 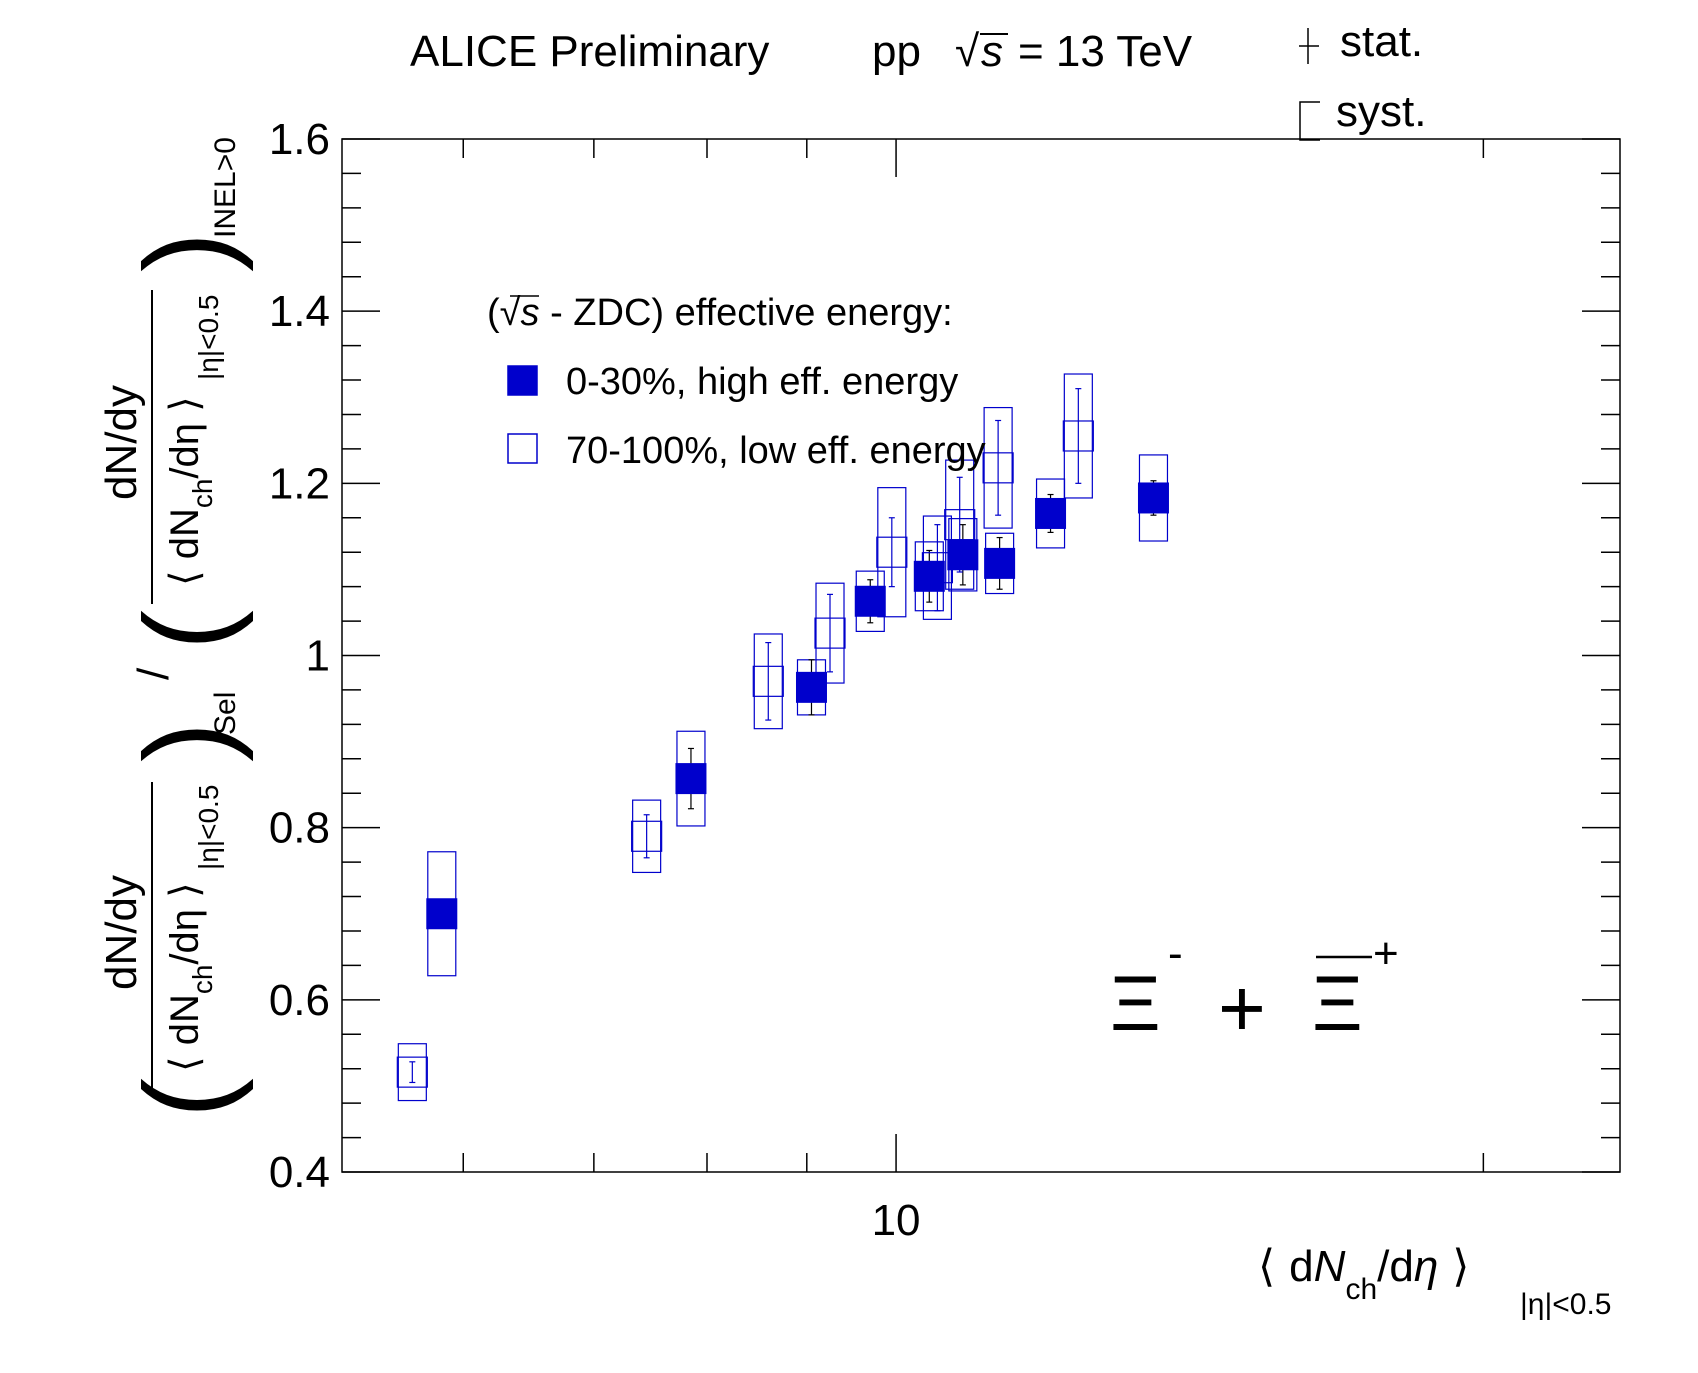 I want to click on legend-header-sqrt: √, so click(x=510, y=313).